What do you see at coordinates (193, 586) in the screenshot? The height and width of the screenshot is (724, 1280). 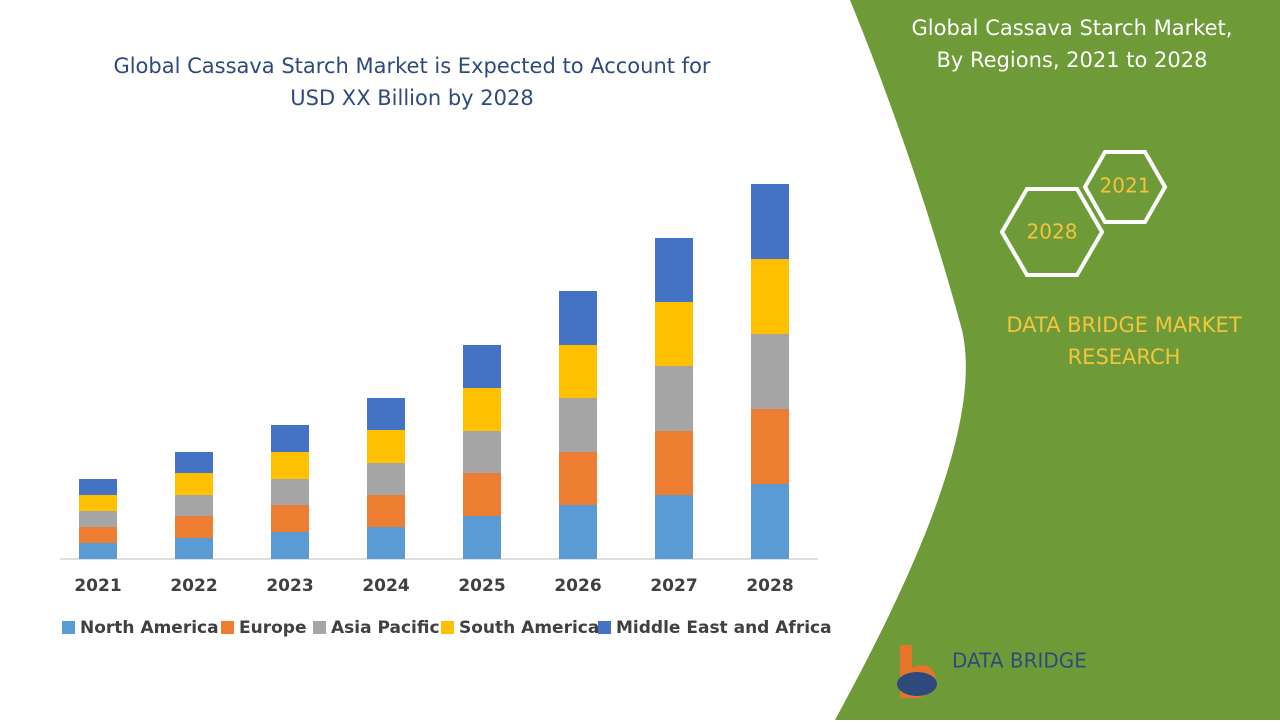 I see `x-tick-label: 2022` at bounding box center [193, 586].